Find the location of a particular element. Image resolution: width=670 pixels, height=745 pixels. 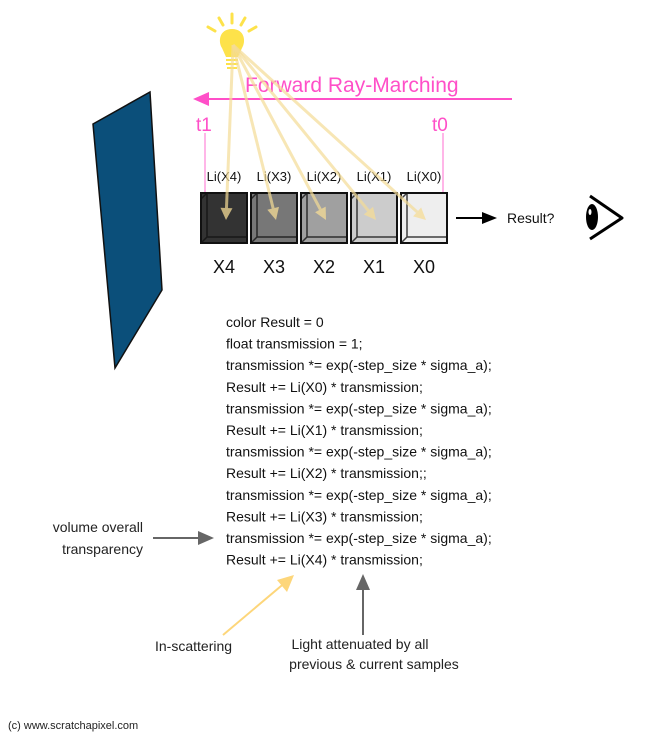

in-scattering-label: In-scattering is located at coordinates (193, 646).